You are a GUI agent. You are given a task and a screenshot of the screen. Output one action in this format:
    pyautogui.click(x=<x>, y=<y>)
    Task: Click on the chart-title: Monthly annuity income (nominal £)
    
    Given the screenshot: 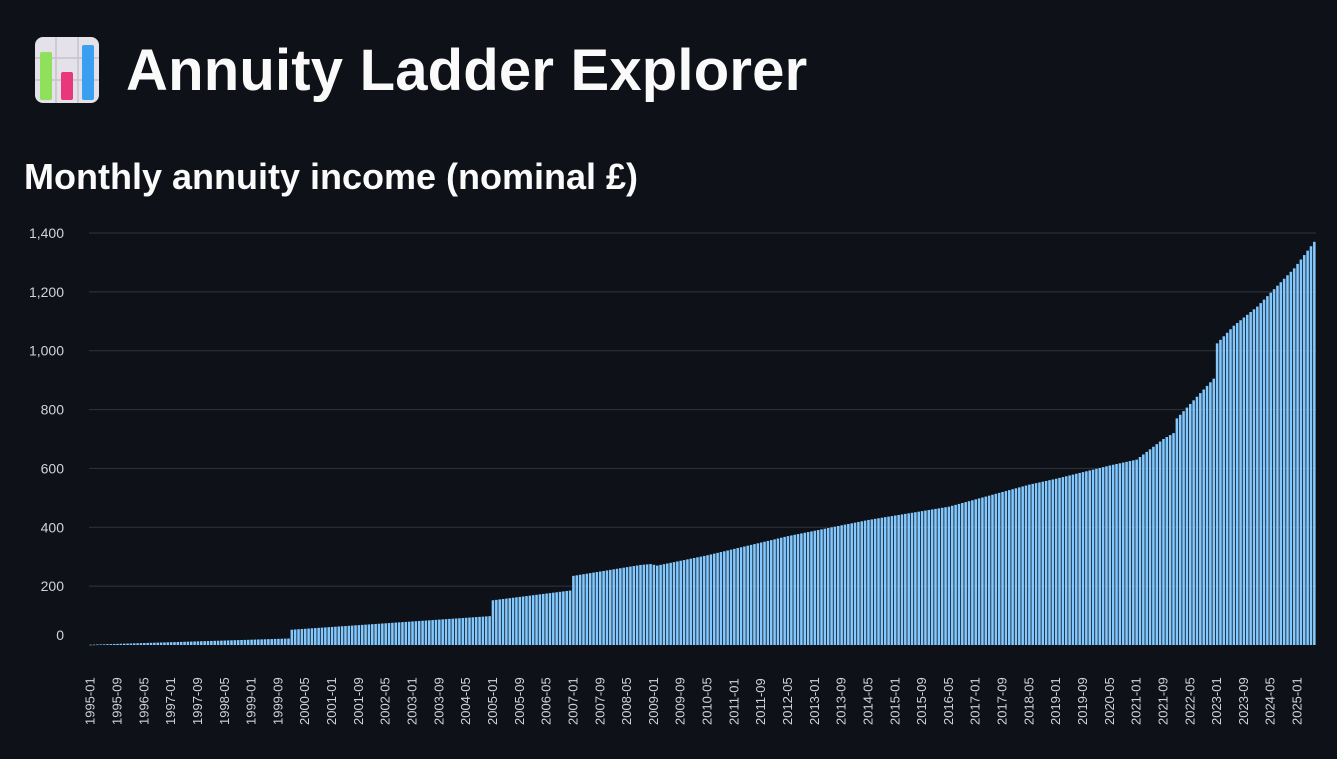 What is the action you would take?
    pyautogui.click(x=331, y=176)
    